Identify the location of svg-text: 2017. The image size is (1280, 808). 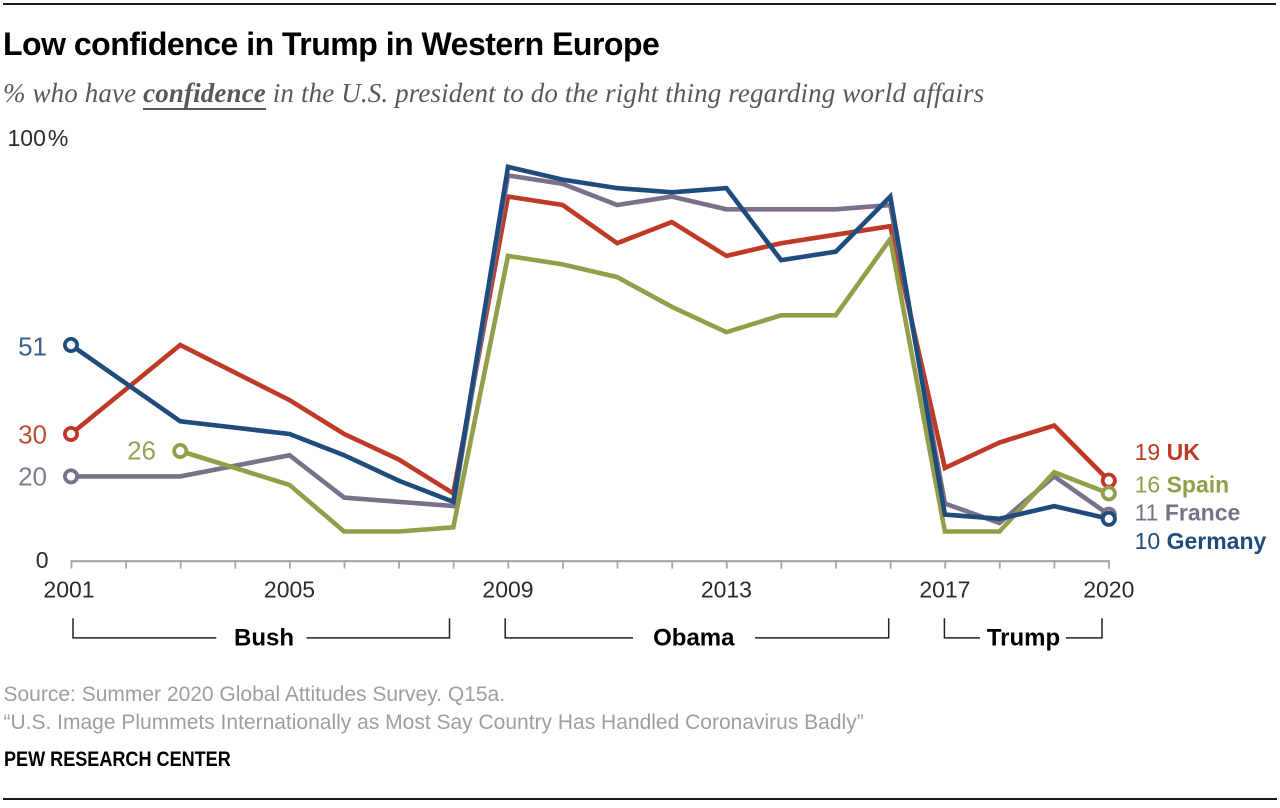
(944, 590).